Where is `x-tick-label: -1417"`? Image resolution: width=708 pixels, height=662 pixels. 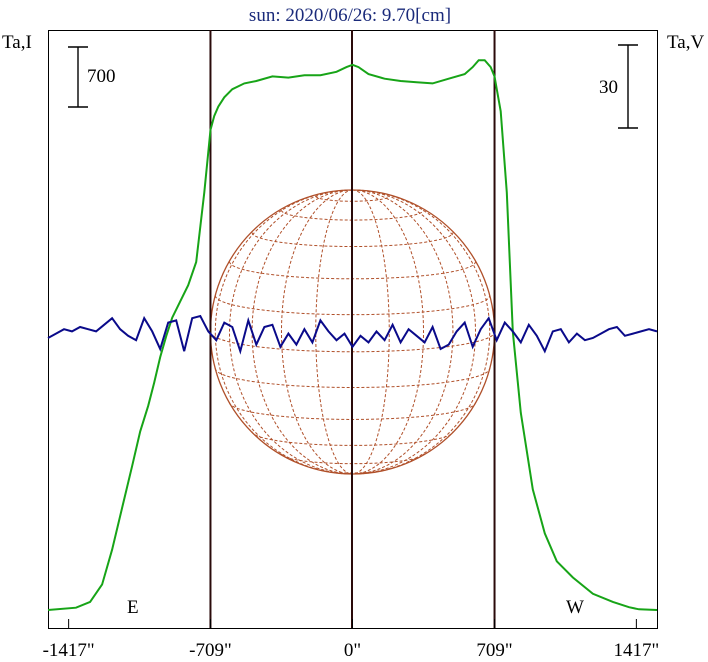
x-tick-label: -1417" is located at coordinates (69, 650).